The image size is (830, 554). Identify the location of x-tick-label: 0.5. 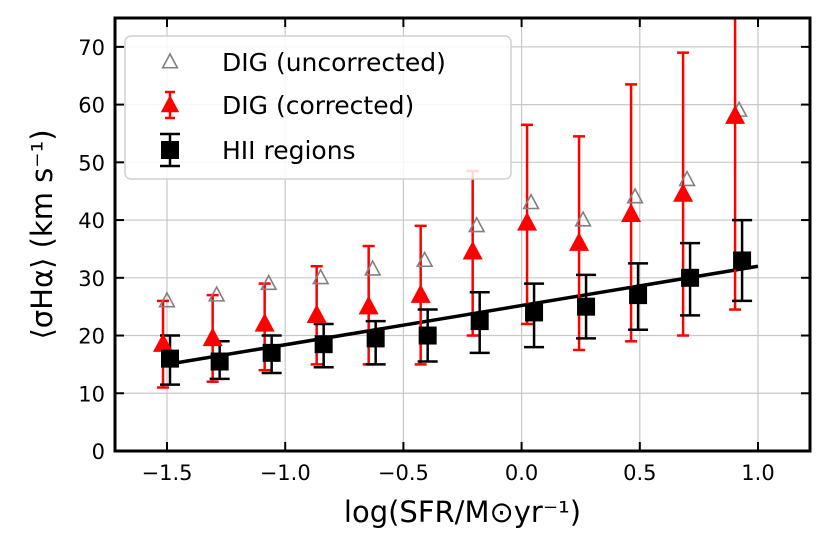
(639, 473).